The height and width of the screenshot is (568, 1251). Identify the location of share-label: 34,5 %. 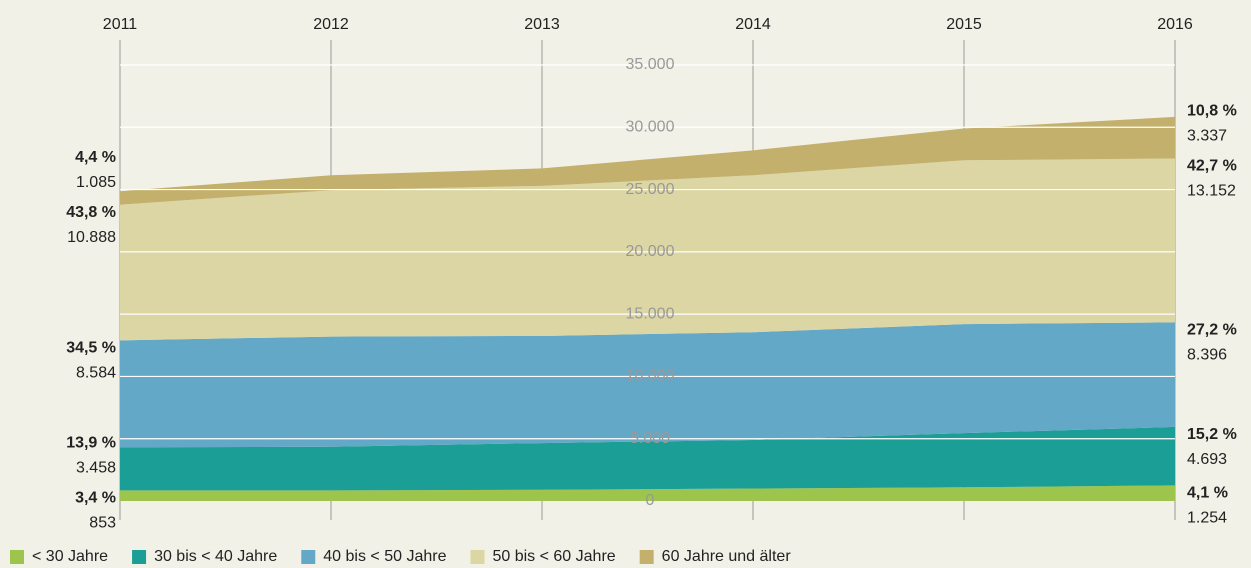
(91, 348).